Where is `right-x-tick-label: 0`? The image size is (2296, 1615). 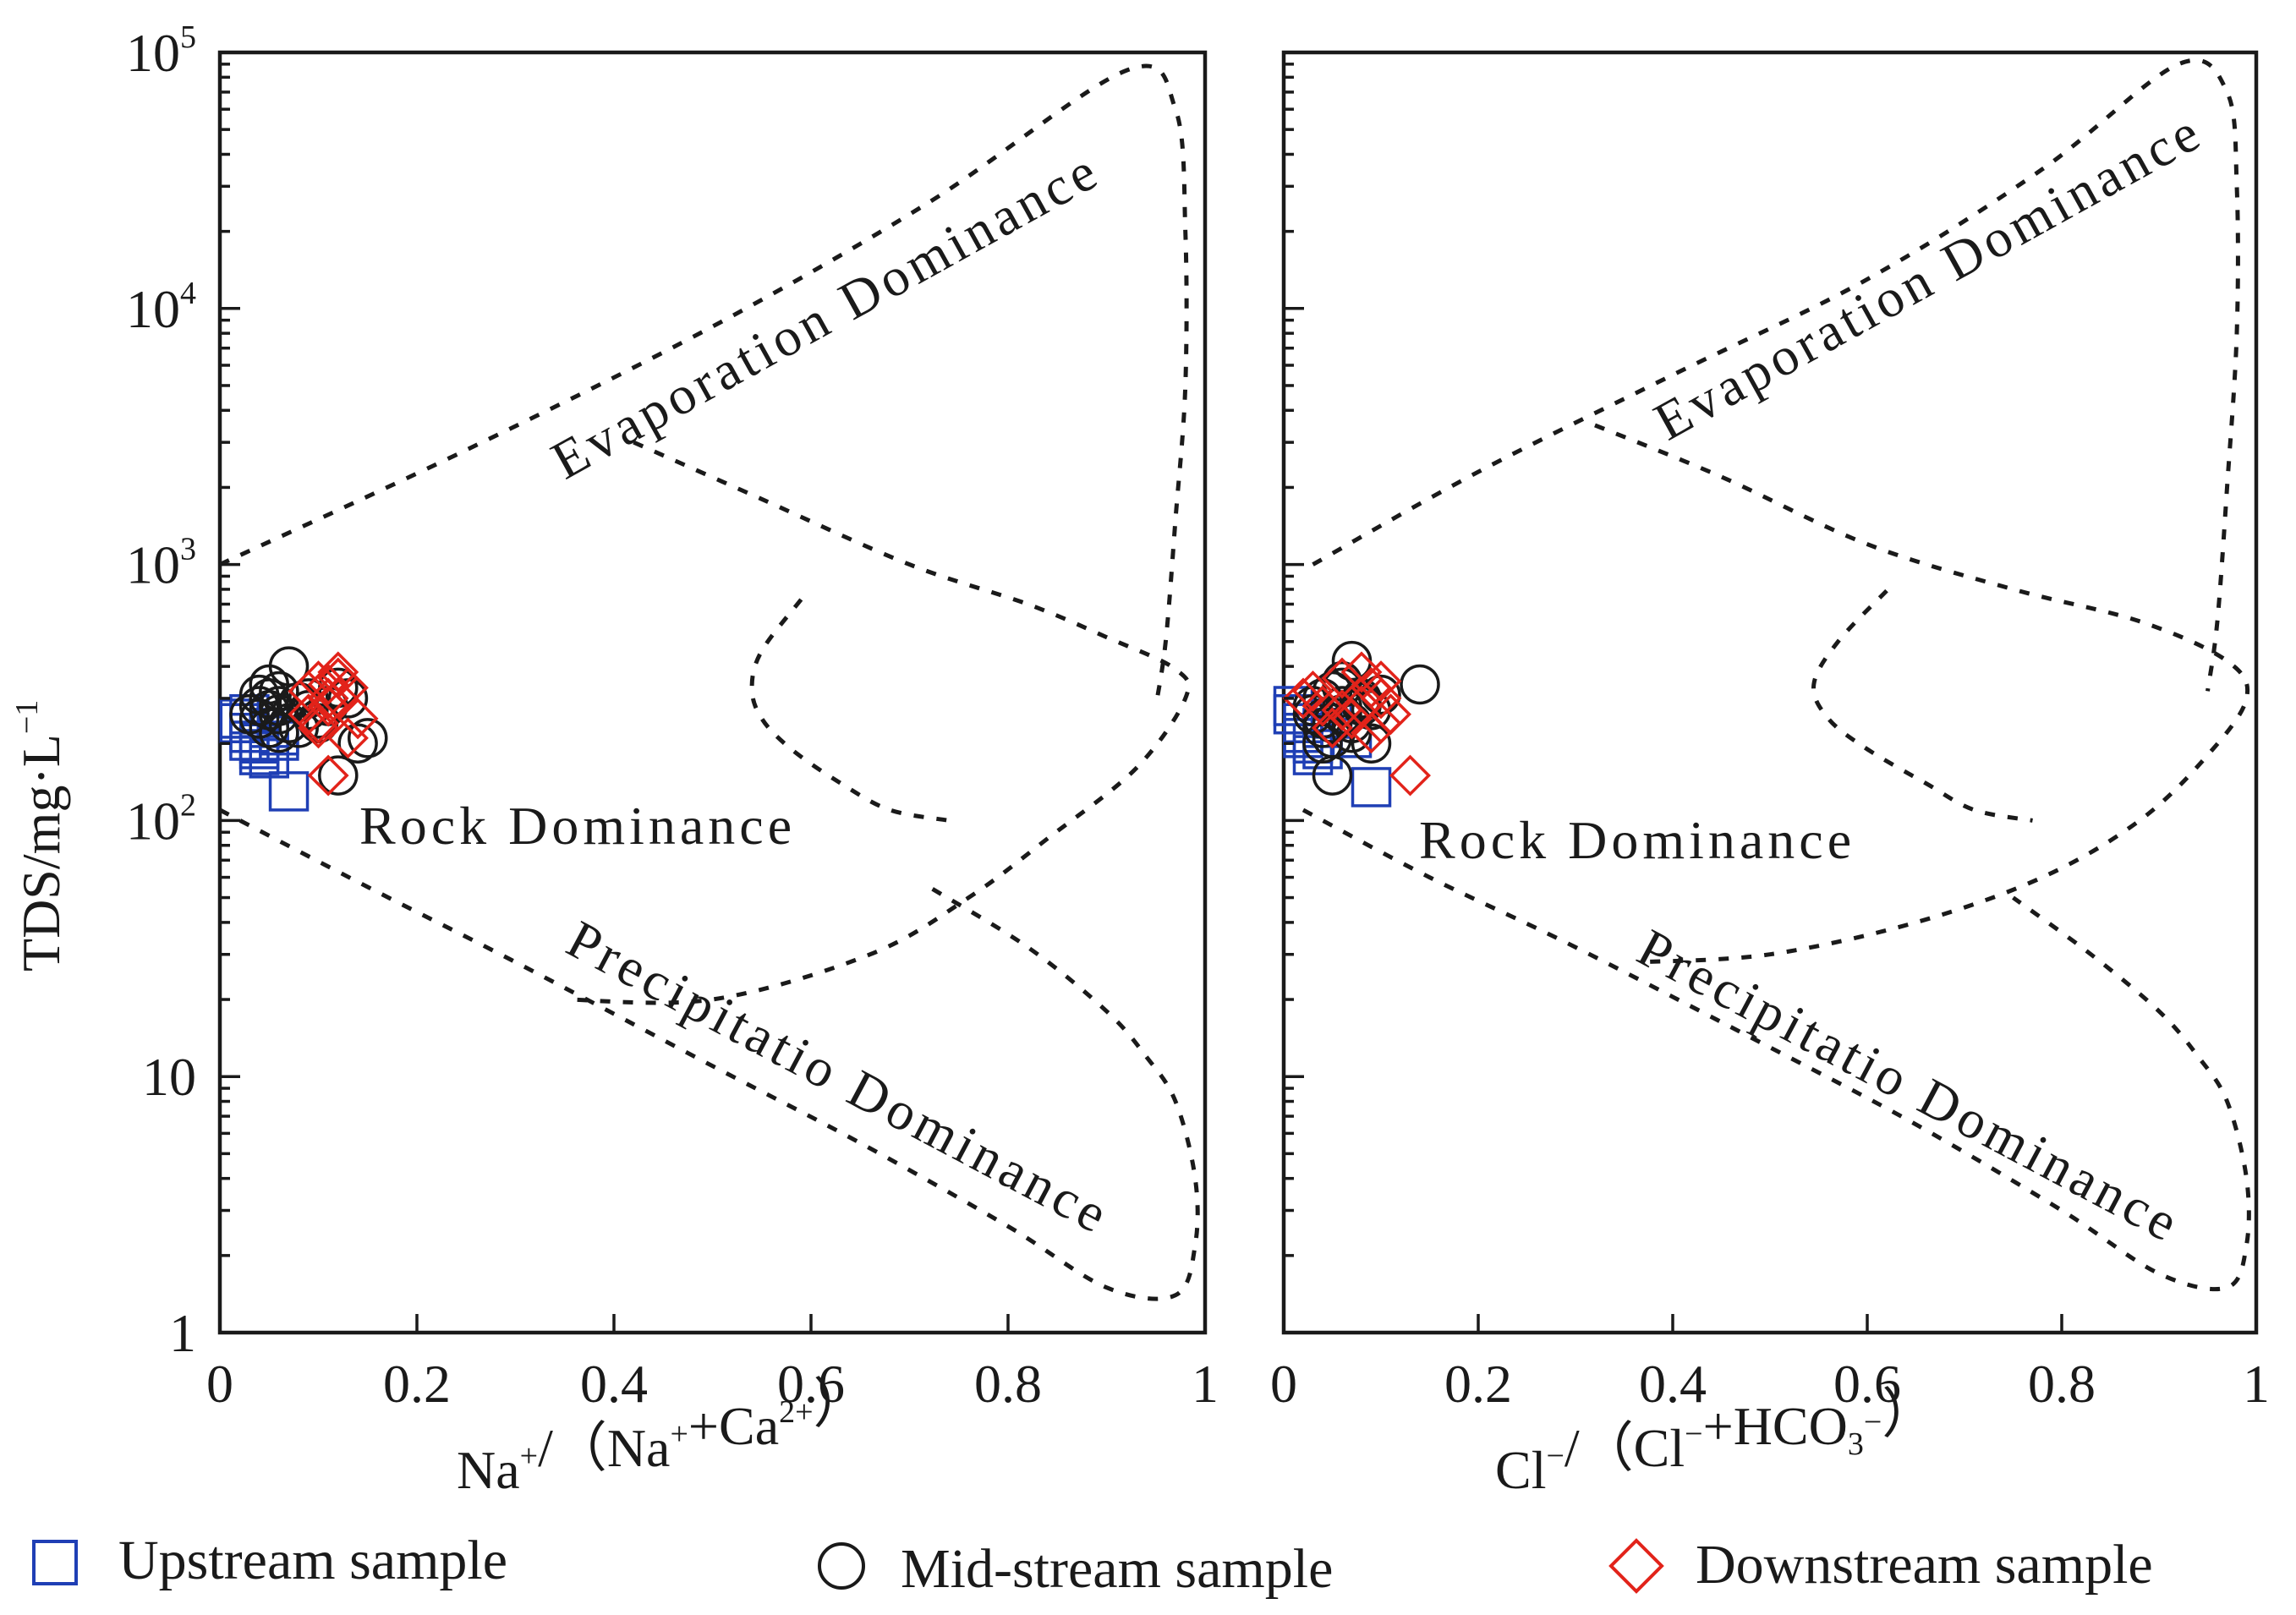
right-x-tick-label: 0 is located at coordinates (1283, 1384).